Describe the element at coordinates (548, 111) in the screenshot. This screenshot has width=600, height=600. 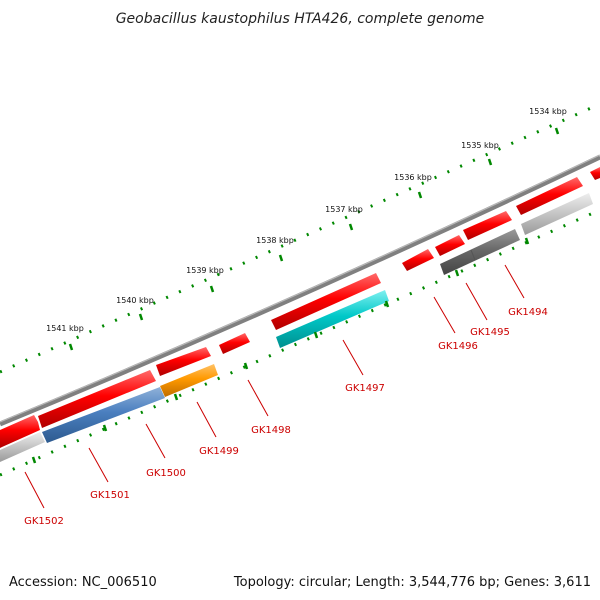
I see `scale-label-1534: 1534 kbp` at that location.